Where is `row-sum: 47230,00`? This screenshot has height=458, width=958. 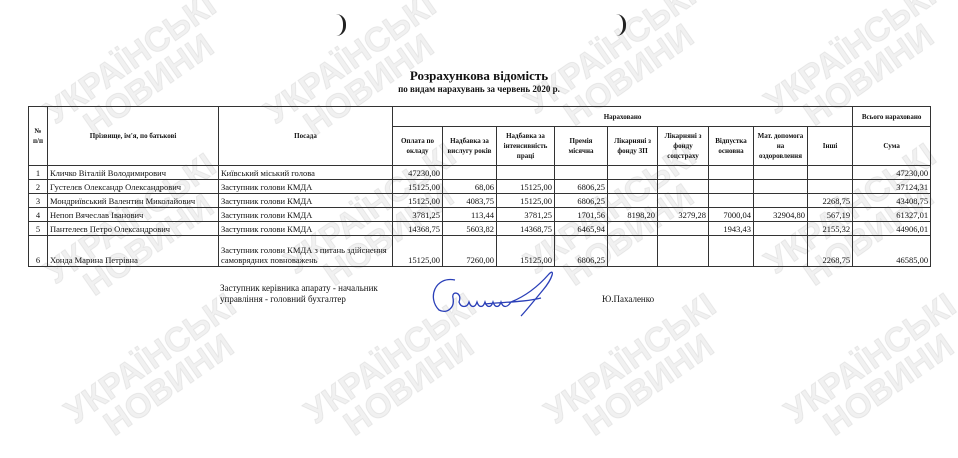 row-sum: 47230,00 is located at coordinates (892, 172).